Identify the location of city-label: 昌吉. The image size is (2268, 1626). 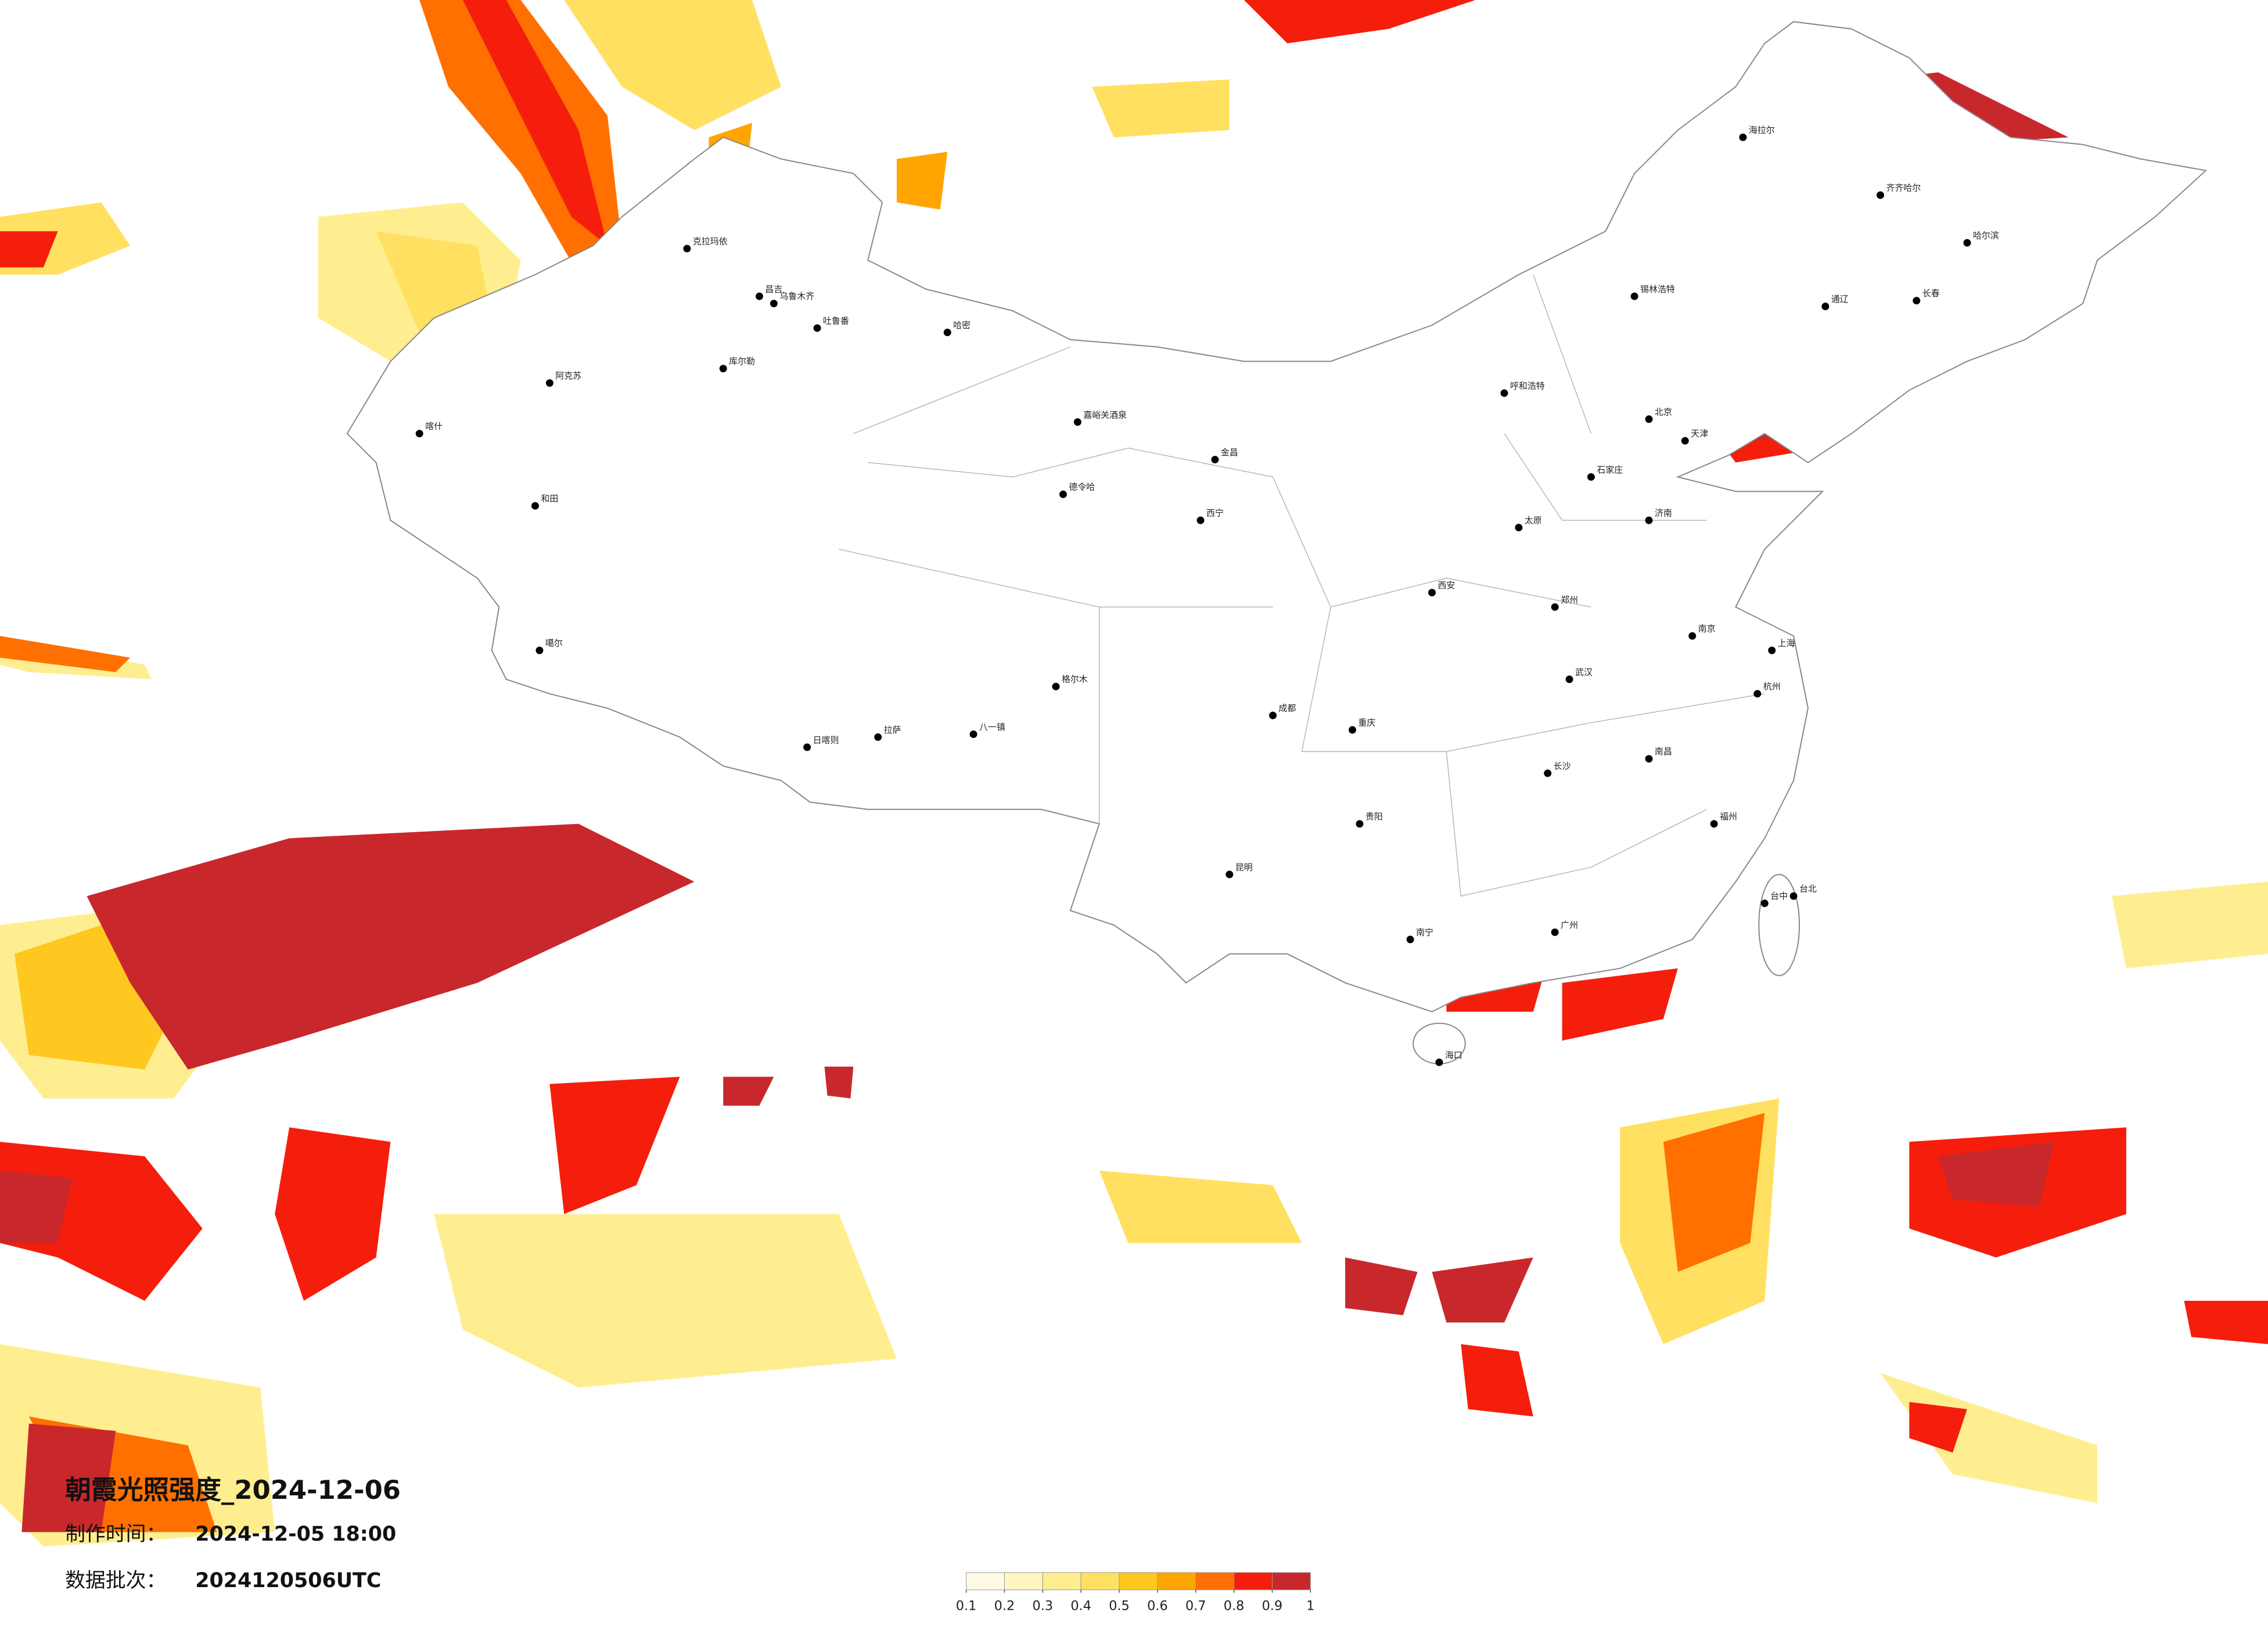
(773, 289).